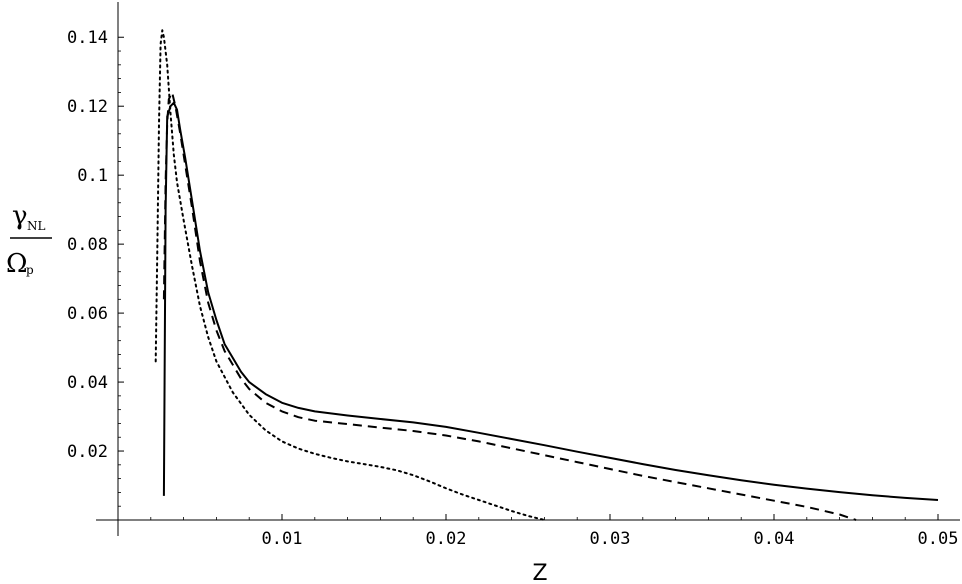 Image resolution: width=962 pixels, height=584 pixels. I want to click on y-axis-label-denominator: Ω, so click(17, 264).